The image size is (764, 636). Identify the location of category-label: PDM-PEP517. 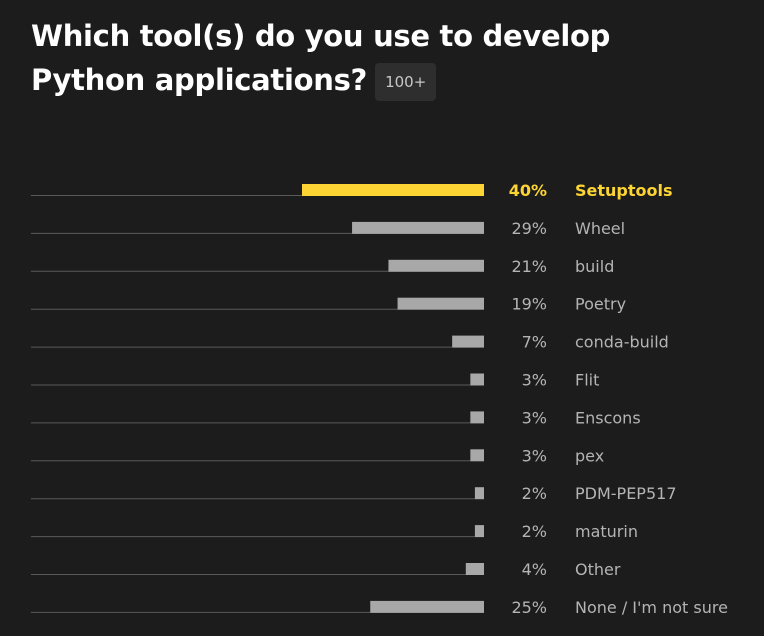
(626, 493).